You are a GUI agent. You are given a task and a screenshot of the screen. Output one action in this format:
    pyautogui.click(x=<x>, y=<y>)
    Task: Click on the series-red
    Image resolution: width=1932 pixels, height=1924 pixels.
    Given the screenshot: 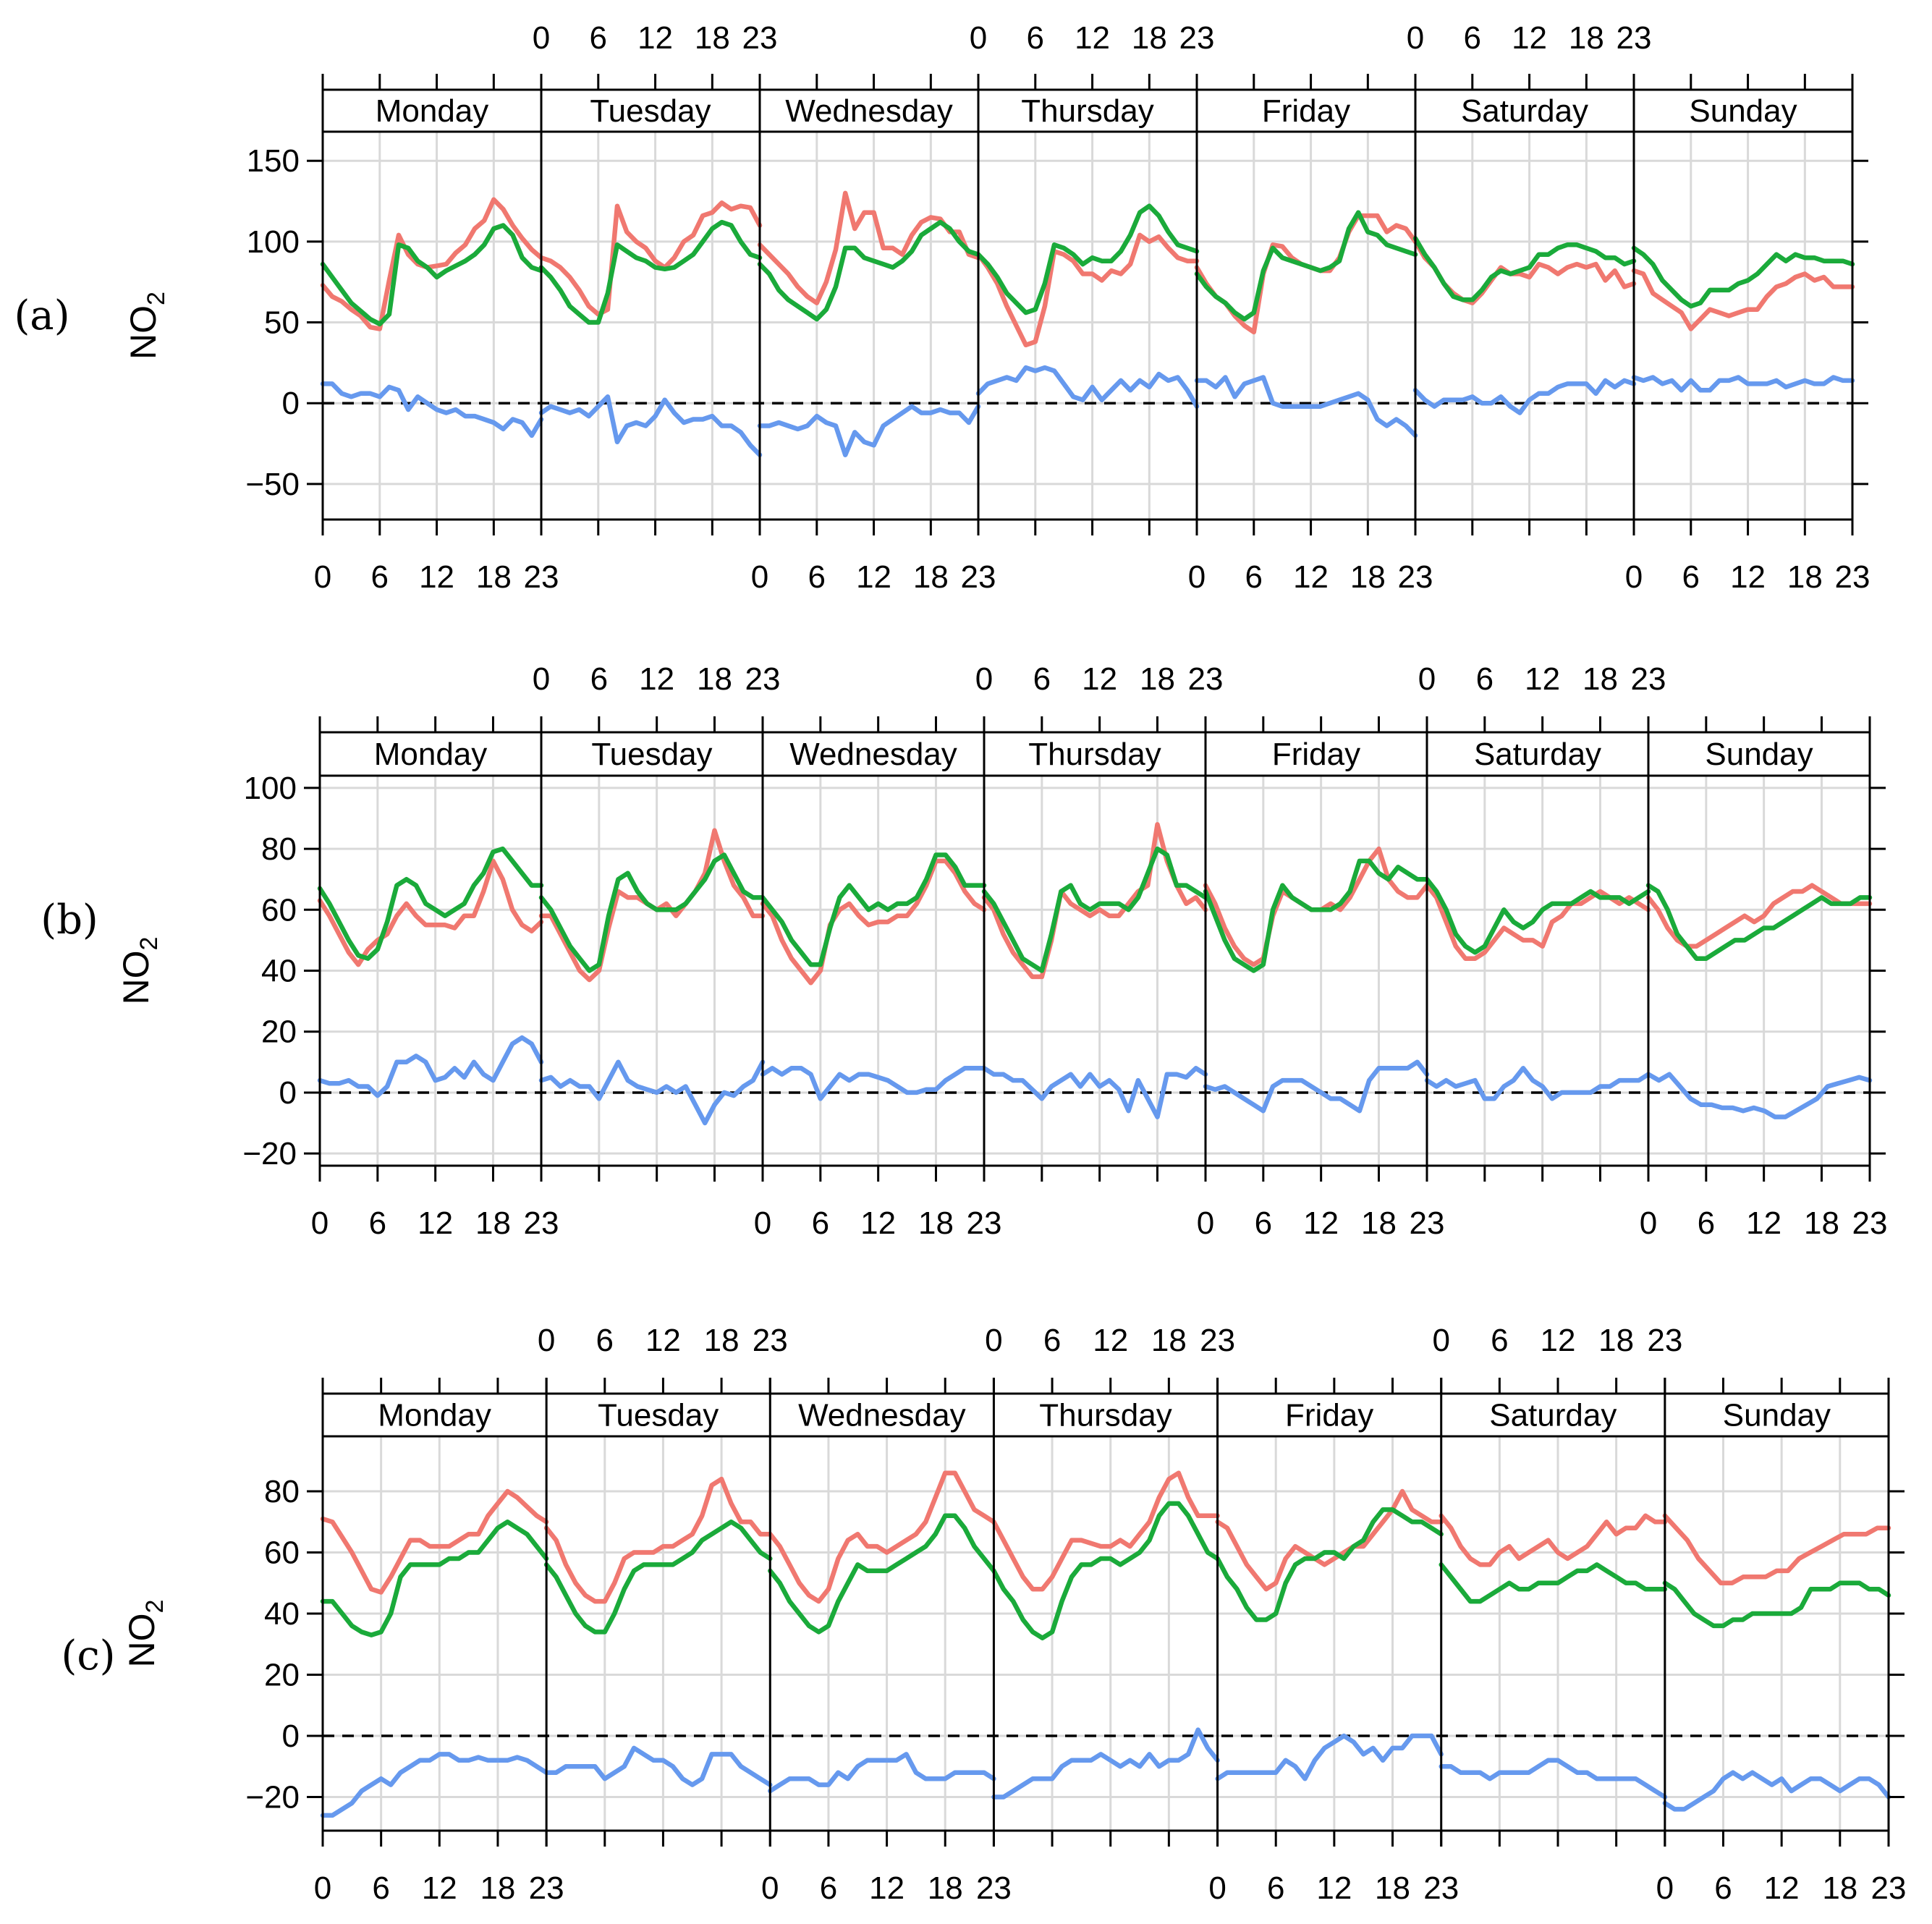 What is the action you would take?
    pyautogui.click(x=1087, y=269)
    